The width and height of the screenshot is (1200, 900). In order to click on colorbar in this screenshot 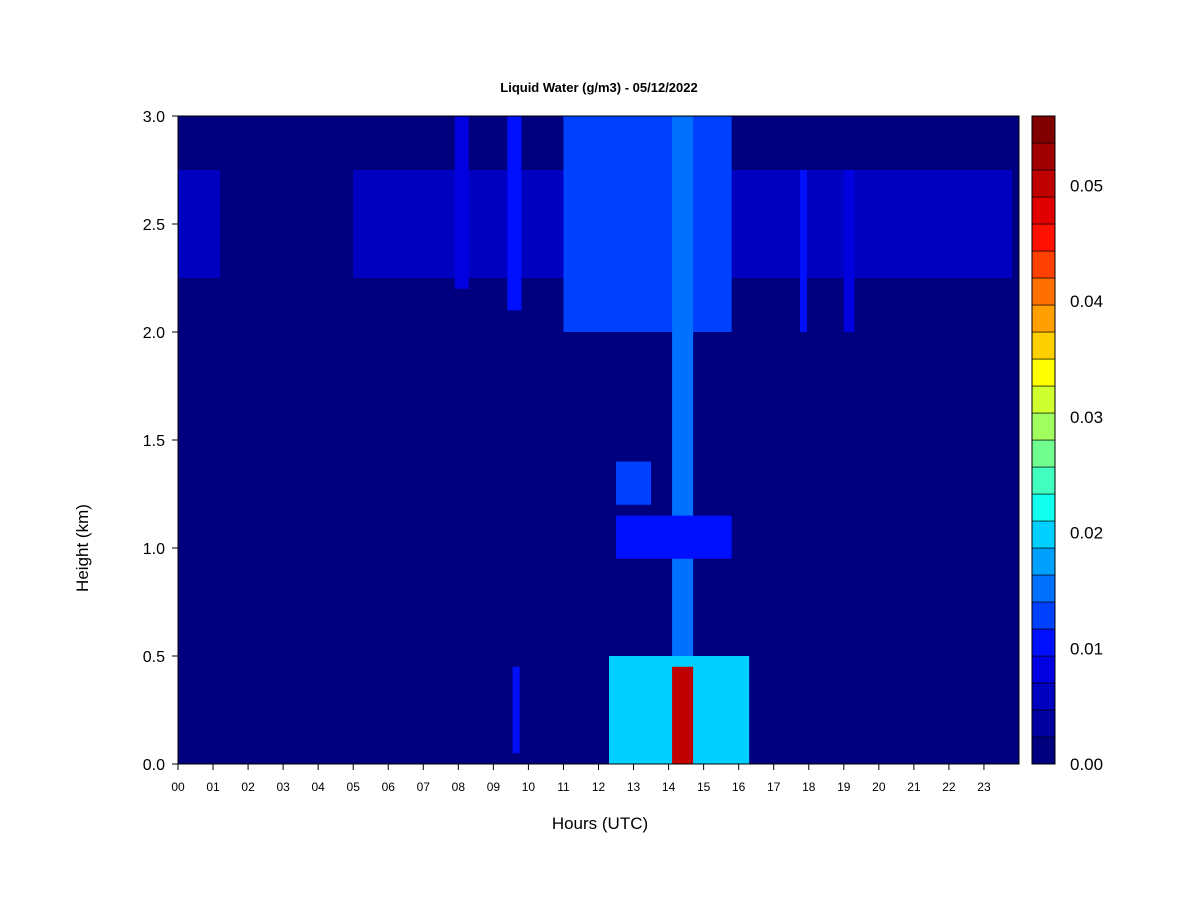, I will do `click(1043, 440)`.